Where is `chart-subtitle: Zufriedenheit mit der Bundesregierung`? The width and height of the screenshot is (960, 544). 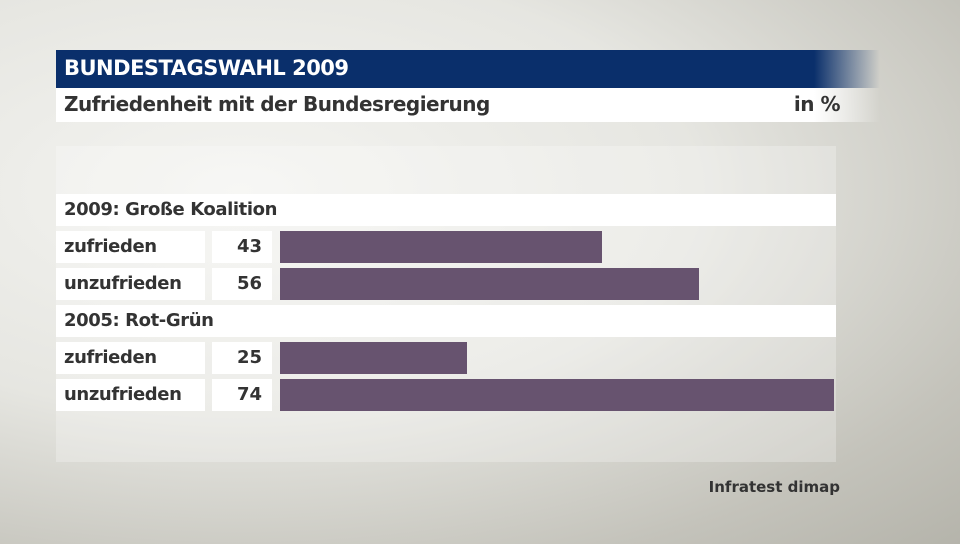 chart-subtitle: Zufriedenheit mit der Bundesregierung is located at coordinates (277, 104).